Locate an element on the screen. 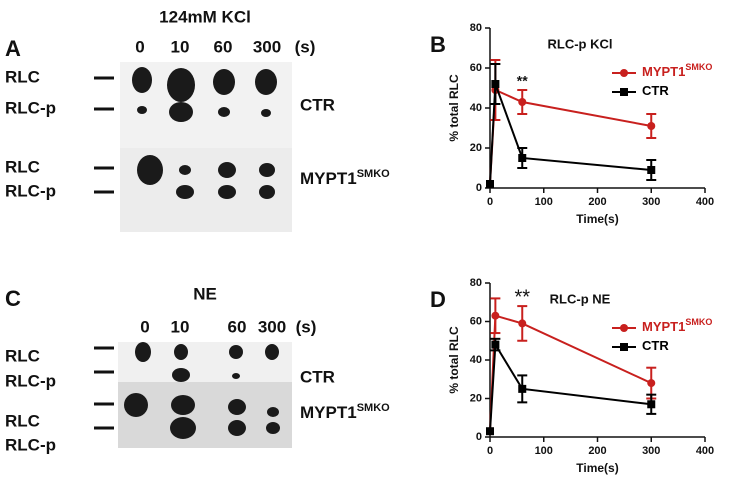 This screenshot has width=745, height=482. blot is located at coordinates (205, 415).